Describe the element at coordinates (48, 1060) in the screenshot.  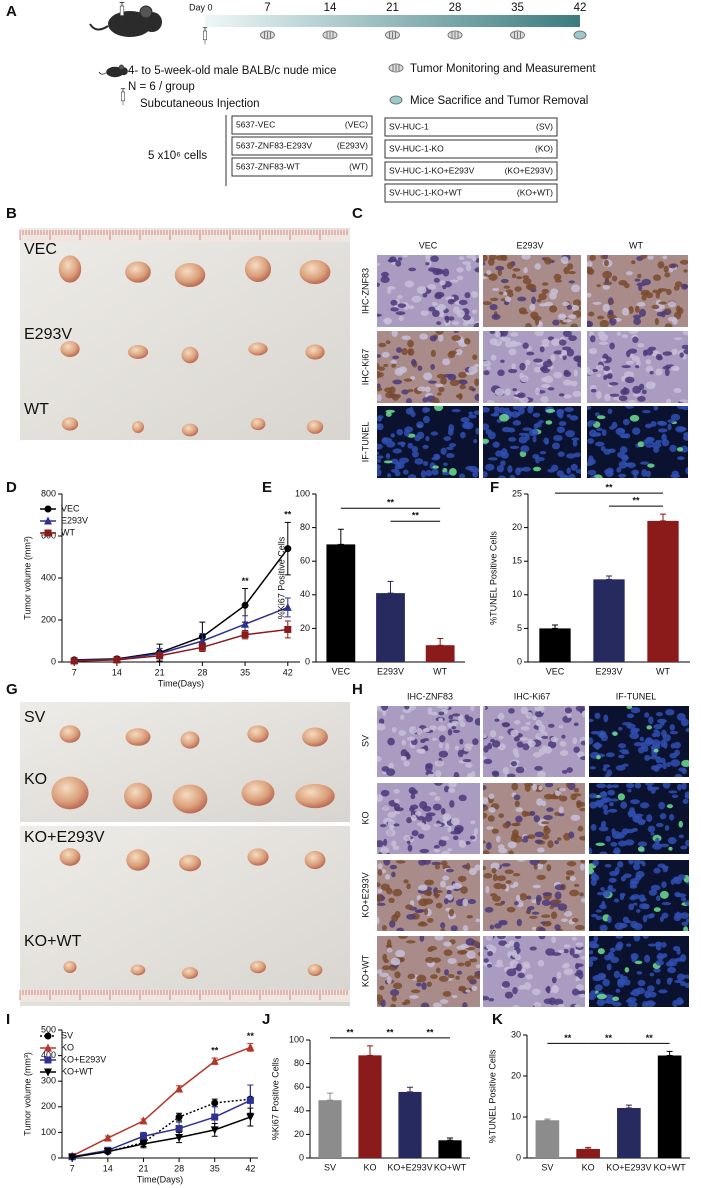
I see `legend-marker` at that location.